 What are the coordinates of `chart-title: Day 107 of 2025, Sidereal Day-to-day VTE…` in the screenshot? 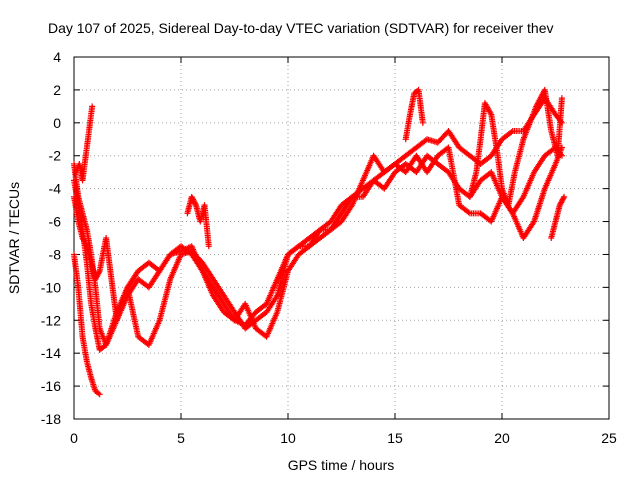 It's located at (301, 28).